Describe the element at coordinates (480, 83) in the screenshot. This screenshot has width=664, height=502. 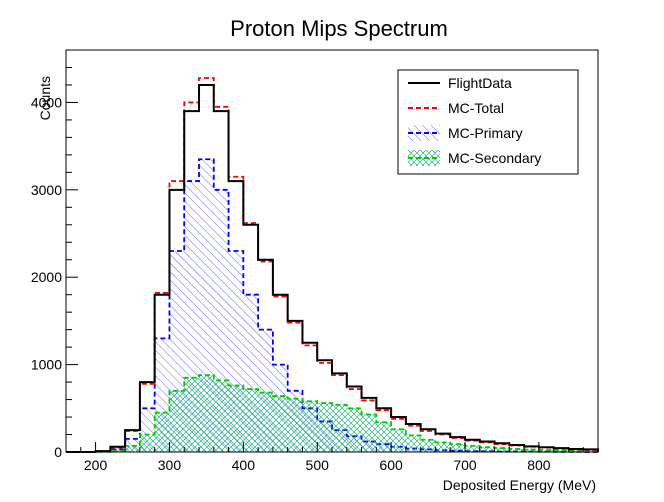
I see `legend-label: FlightData` at that location.